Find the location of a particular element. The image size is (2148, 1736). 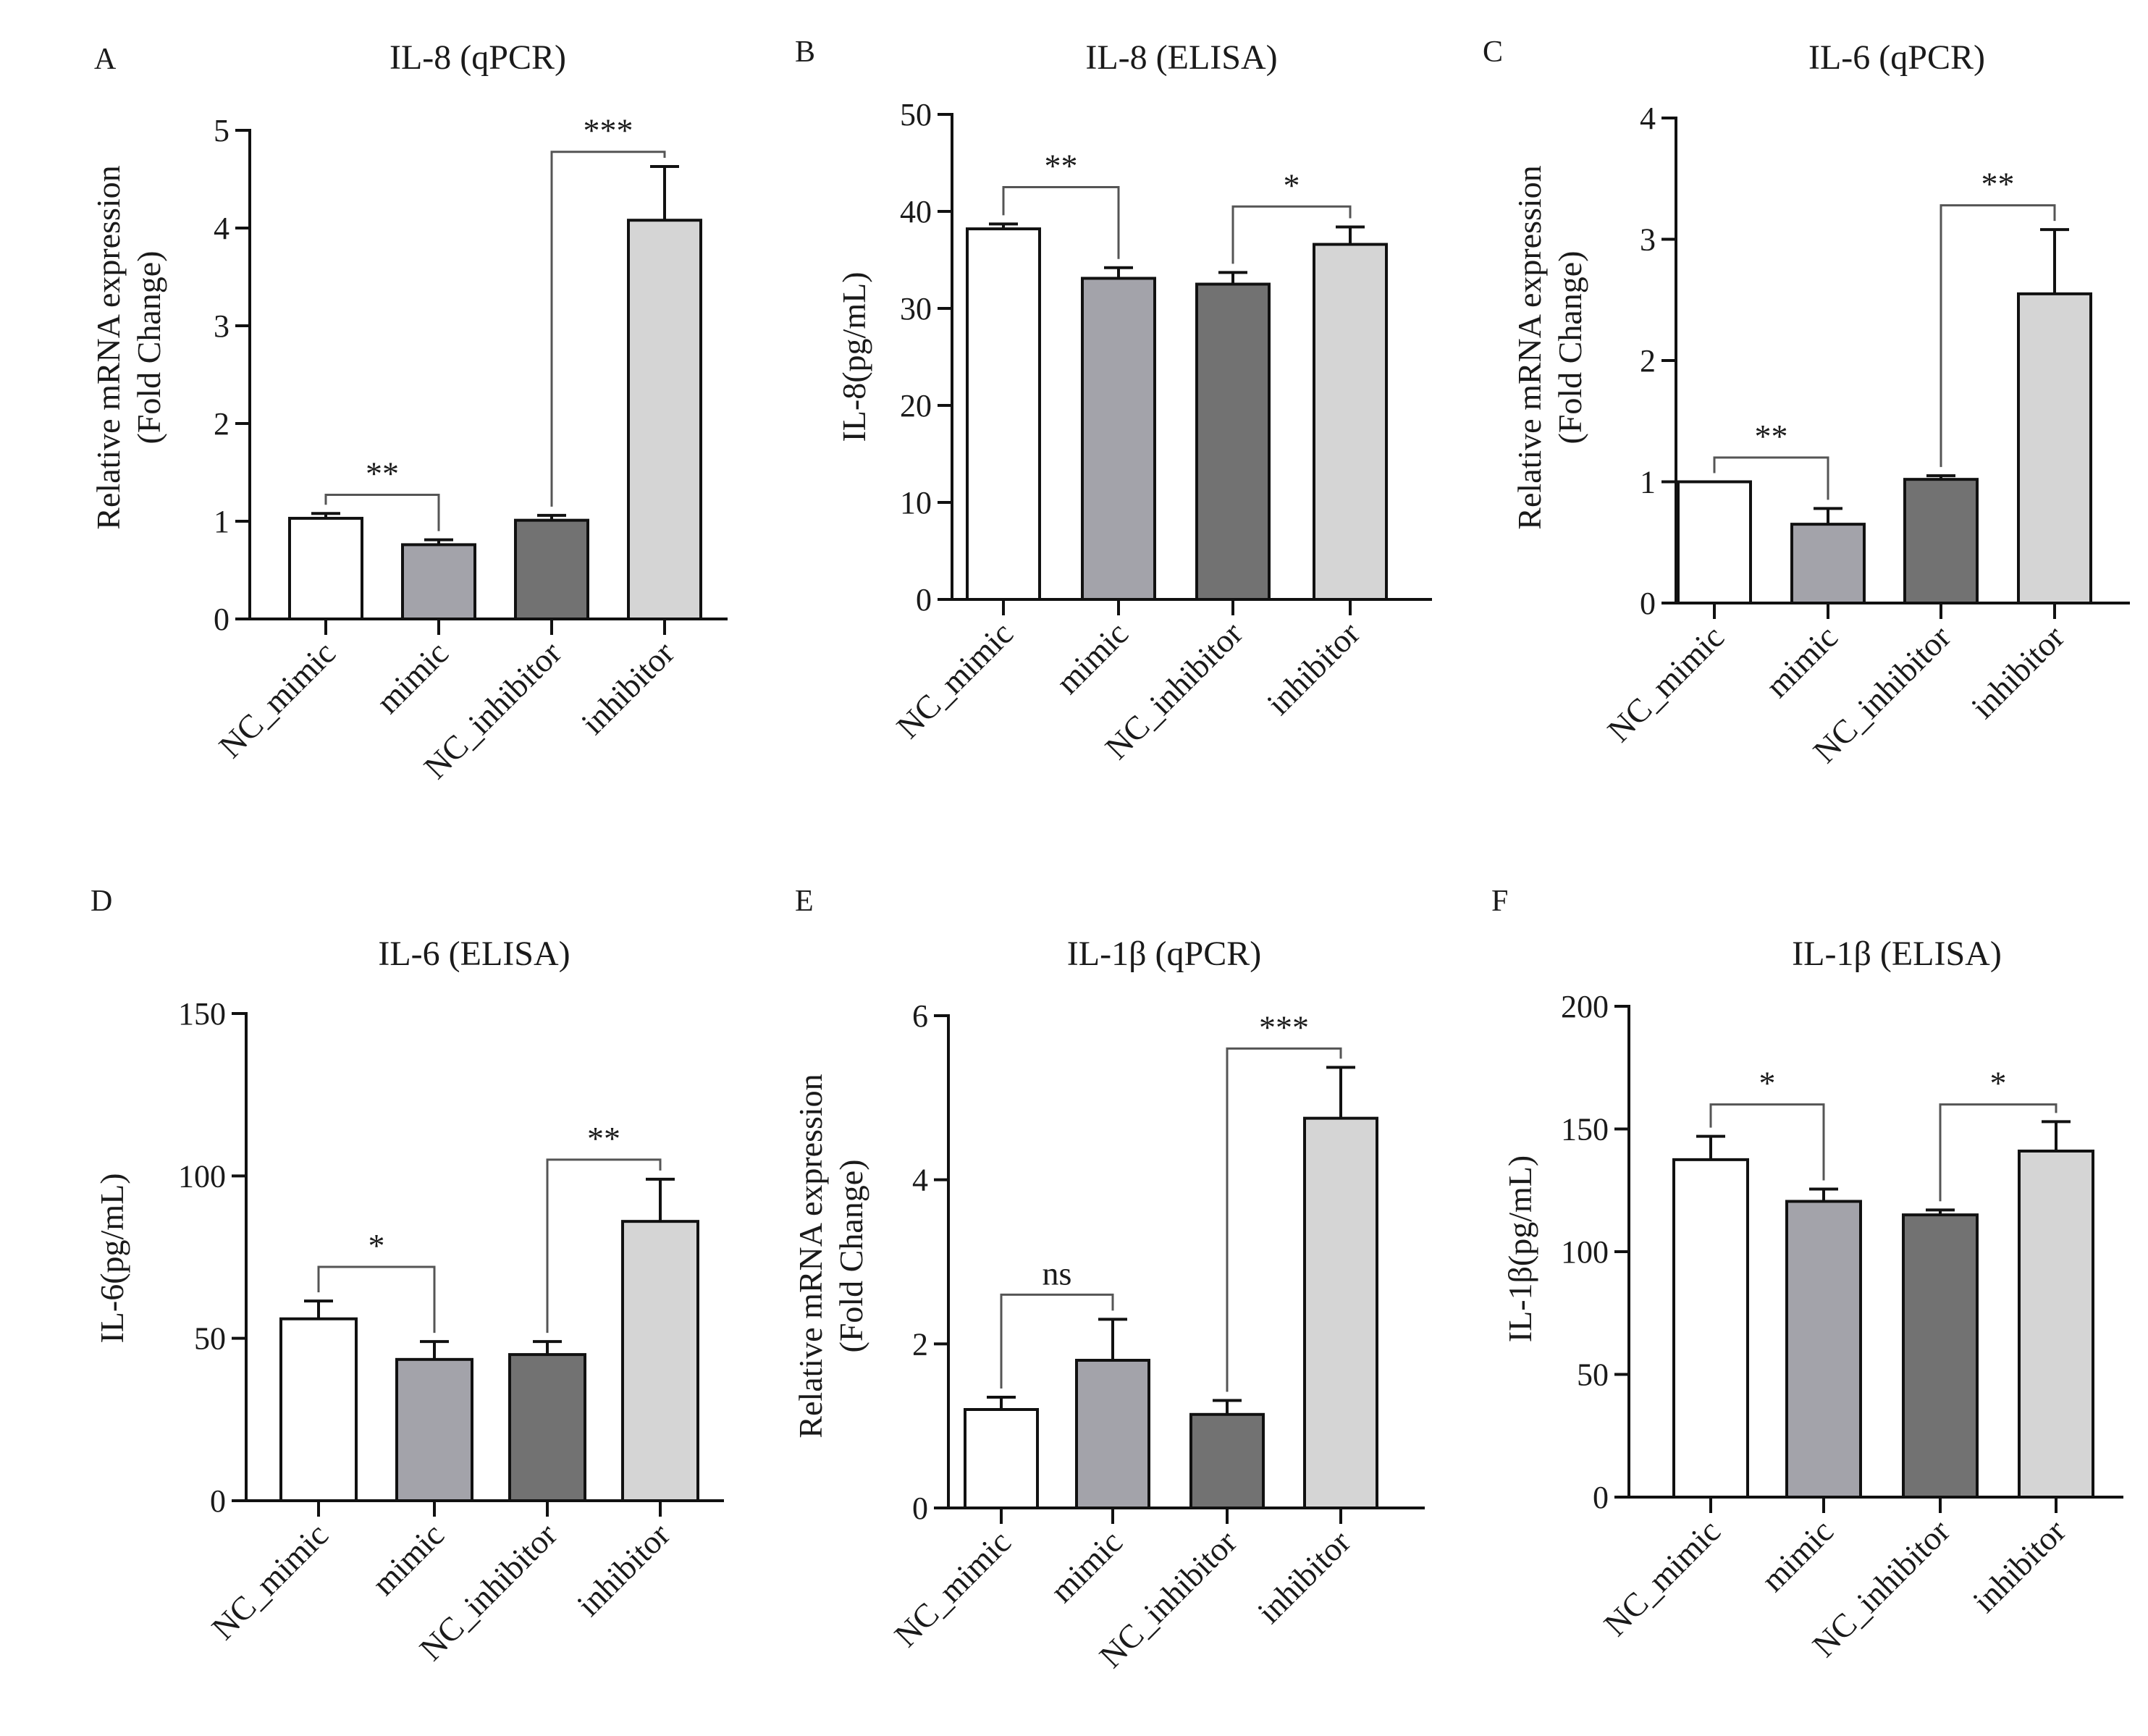

chart-title: IL-6 (ELISA) is located at coordinates (474, 954).